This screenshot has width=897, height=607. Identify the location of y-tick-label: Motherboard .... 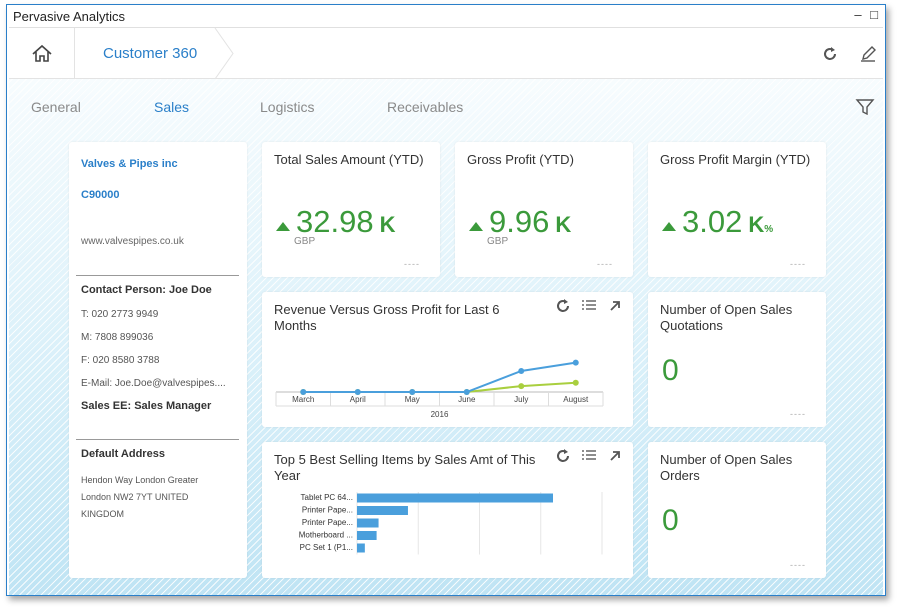
(326, 535).